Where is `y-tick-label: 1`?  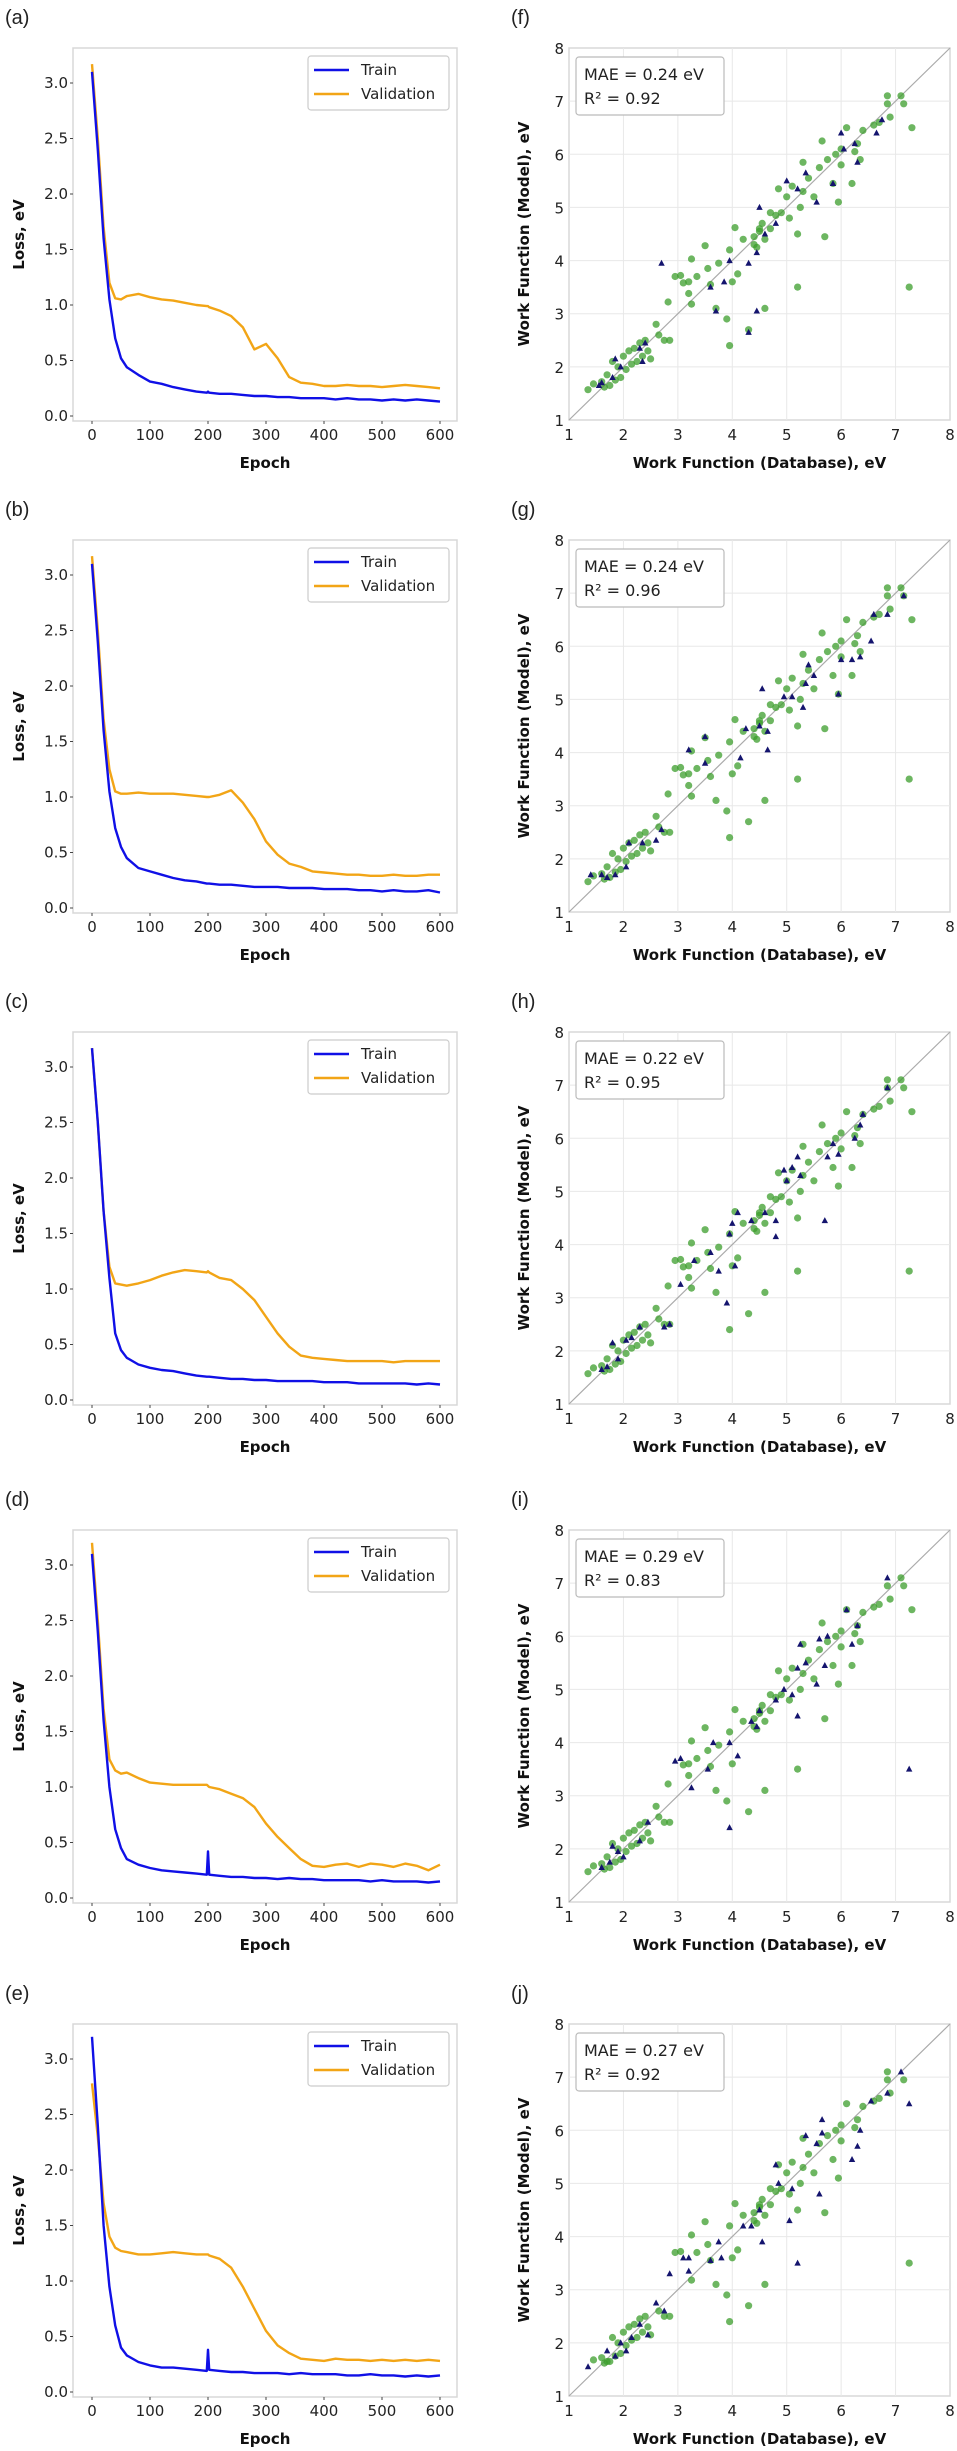
y-tick-label: 1 is located at coordinates (559, 421).